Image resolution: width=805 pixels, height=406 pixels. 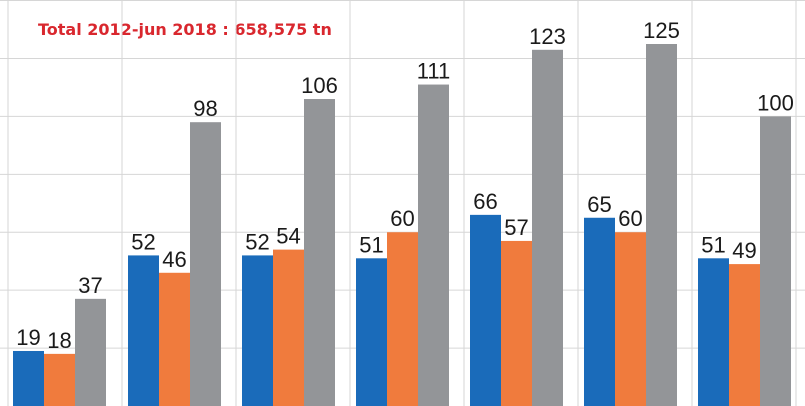 What do you see at coordinates (205, 108) in the screenshot?
I see `data-label: 98` at bounding box center [205, 108].